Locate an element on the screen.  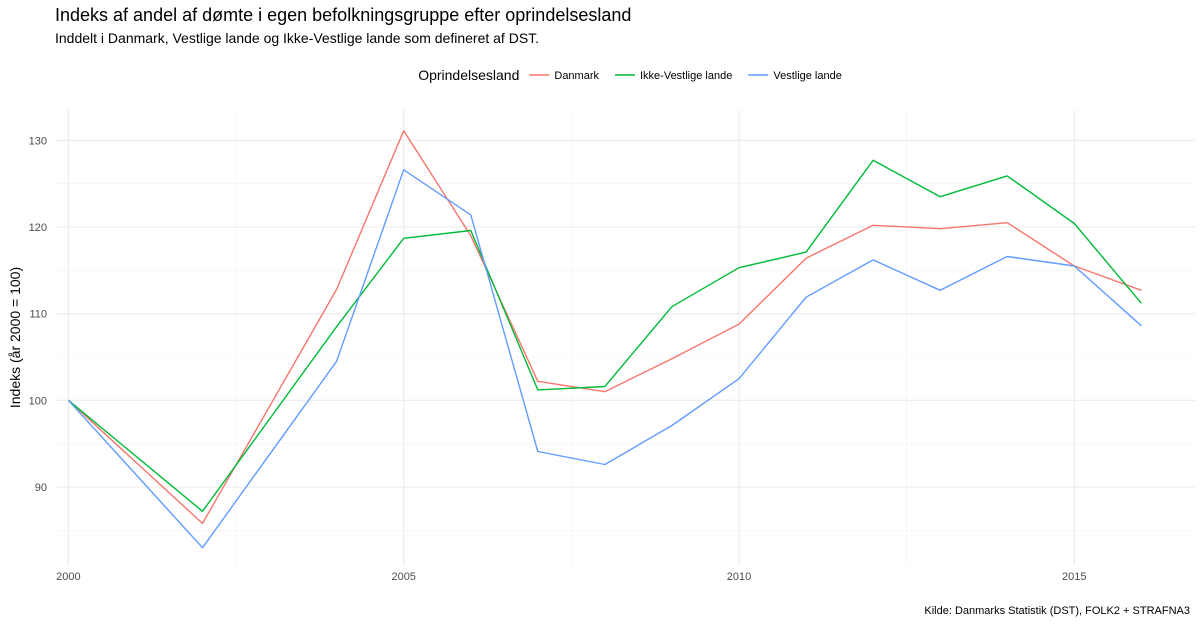
legend-item: Ikke-Vestlige lande is located at coordinates (673, 76).